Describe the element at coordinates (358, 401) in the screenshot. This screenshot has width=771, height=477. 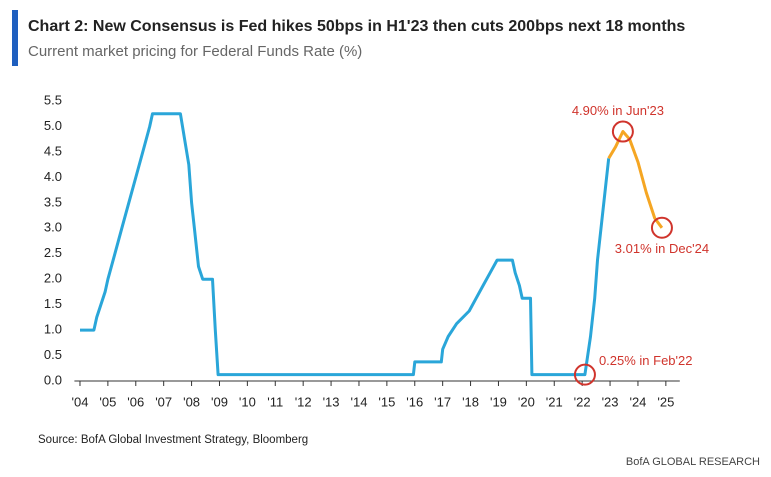
I see `x-tick-label: '14` at that location.